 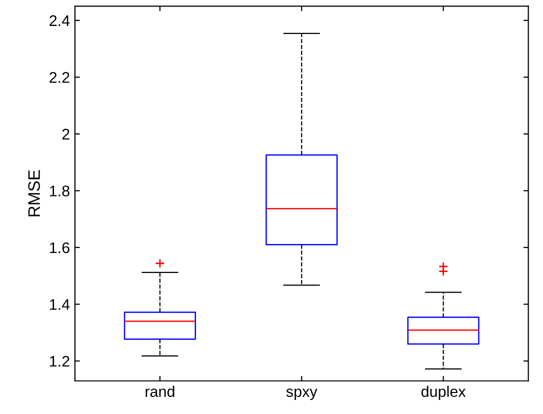 I want to click on y-tick-label: 2.4, so click(x=60, y=20).